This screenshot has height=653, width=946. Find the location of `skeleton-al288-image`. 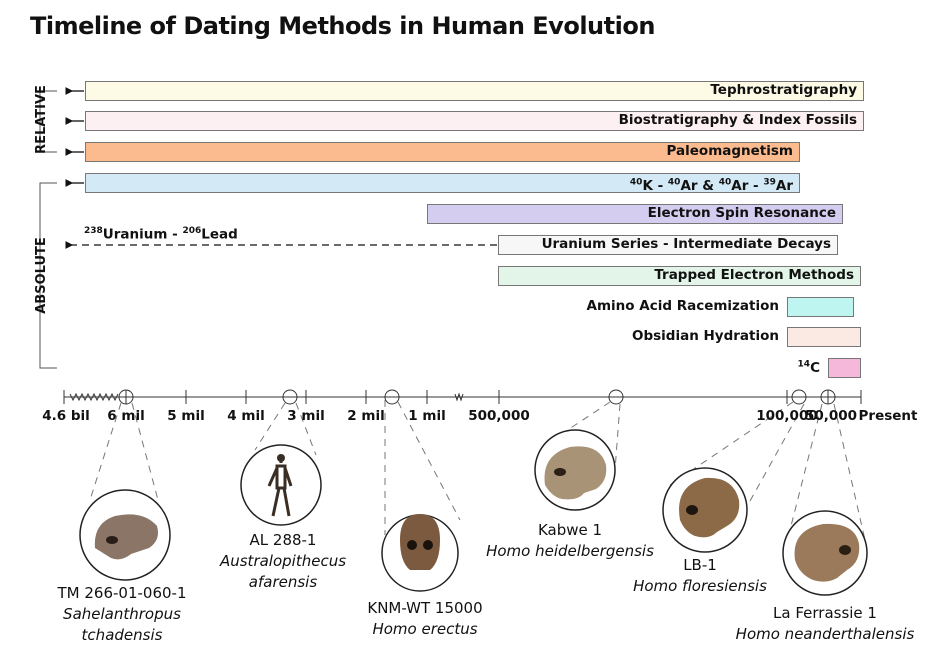

skeleton-al288-image is located at coordinates (281, 485).